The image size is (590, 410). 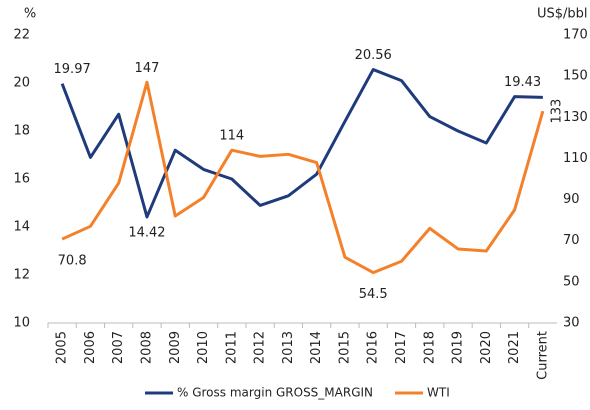 What do you see at coordinates (146, 347) in the screenshot?
I see `x-tick-label: 2008` at bounding box center [146, 347].